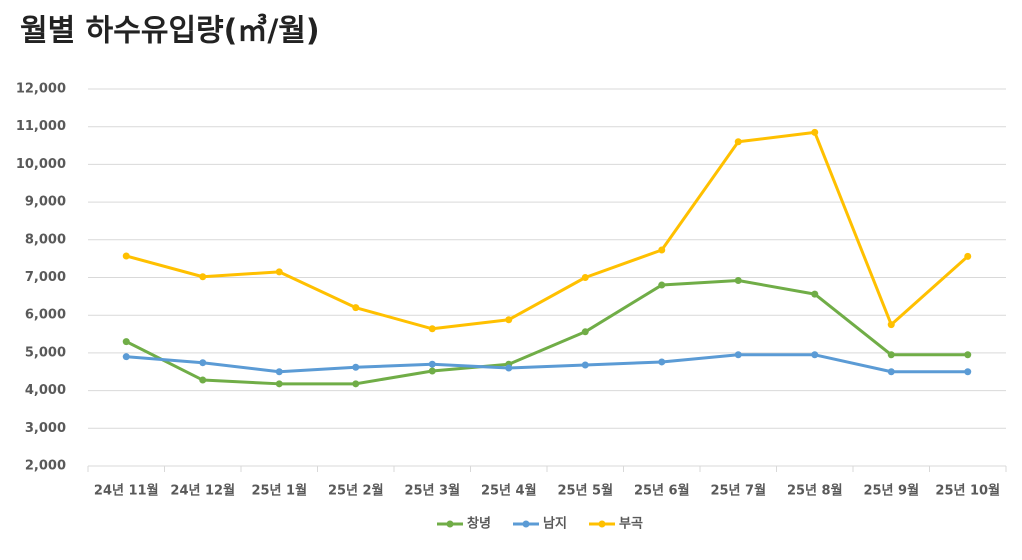  I want to click on y-tick-label: 3,000, so click(45, 428).